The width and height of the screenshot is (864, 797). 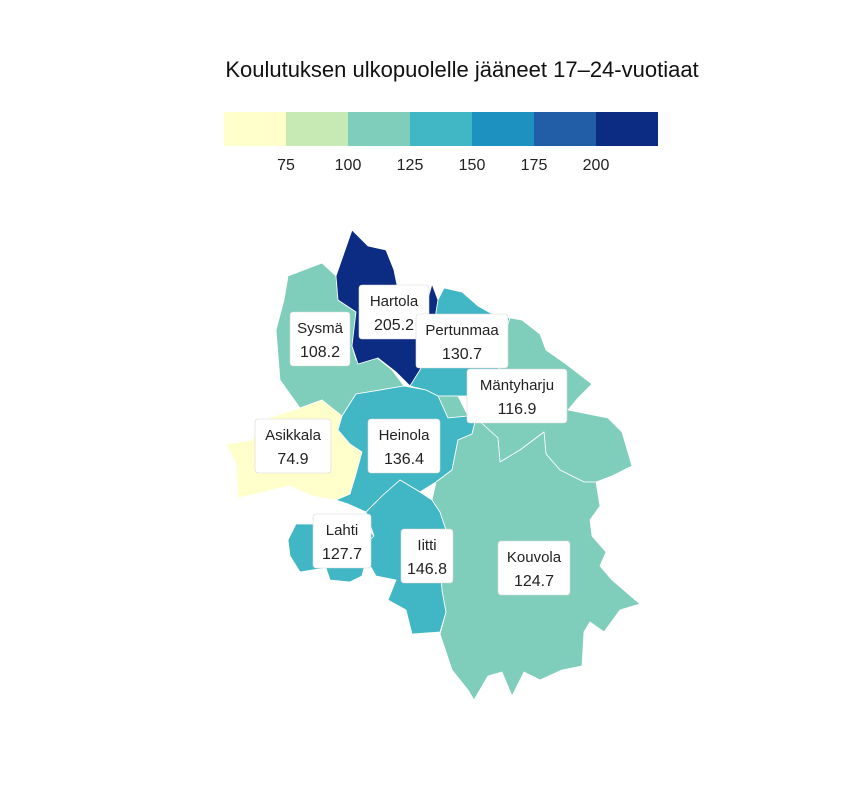 I want to click on legend-tick-label: 150, so click(x=472, y=165).